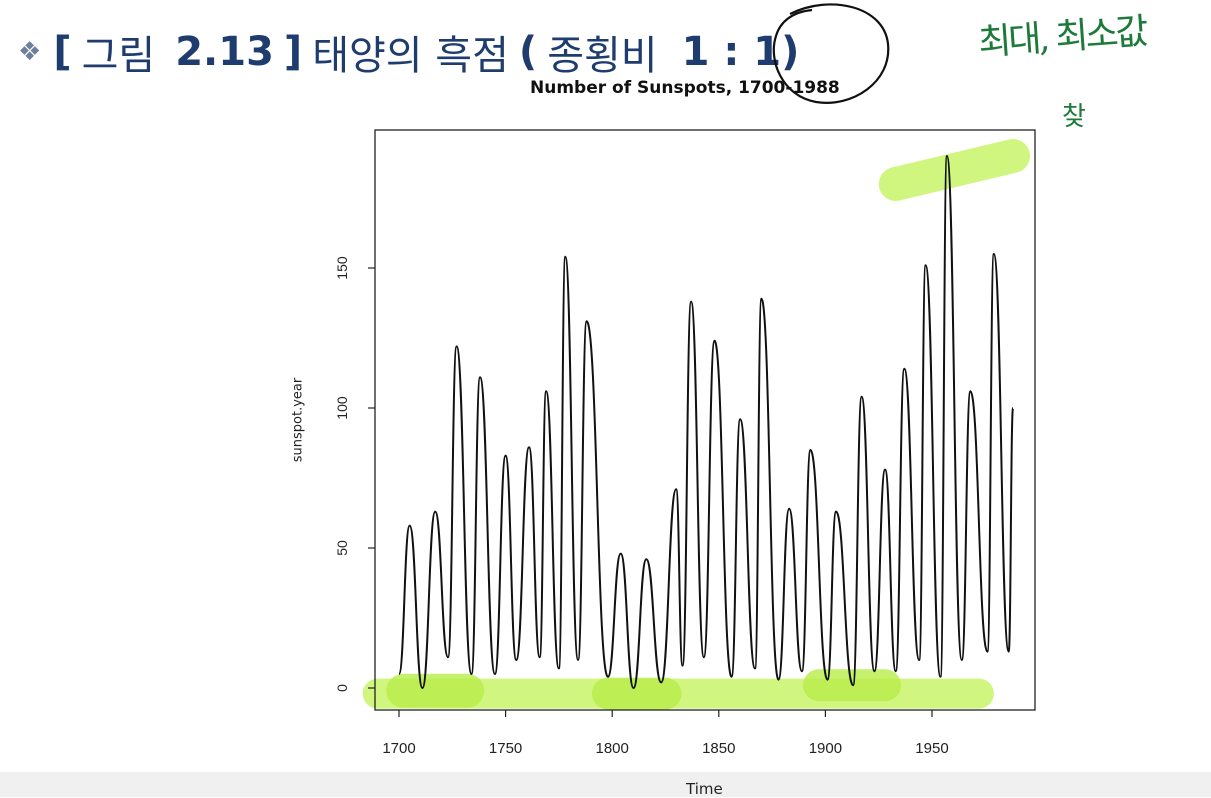 Image resolution: width=1211 pixels, height=798 pixels. Describe the element at coordinates (398, 748) in the screenshot. I see `x-tick-label: 1700` at that location.